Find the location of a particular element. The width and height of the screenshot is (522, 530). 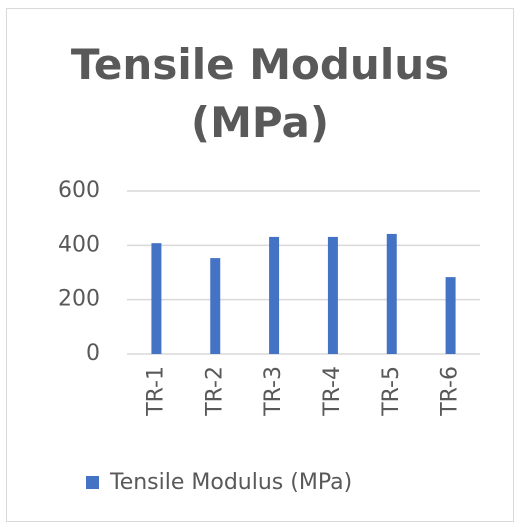

x-tick-label: TR-4 is located at coordinates (332, 391).